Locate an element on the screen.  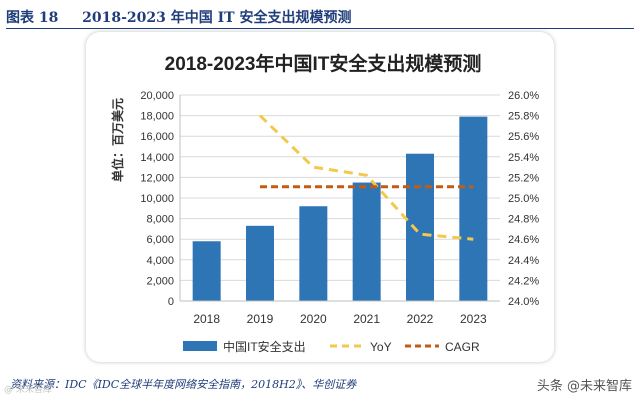
y-axis-label: 单位：百万美元 is located at coordinates (117, 140).